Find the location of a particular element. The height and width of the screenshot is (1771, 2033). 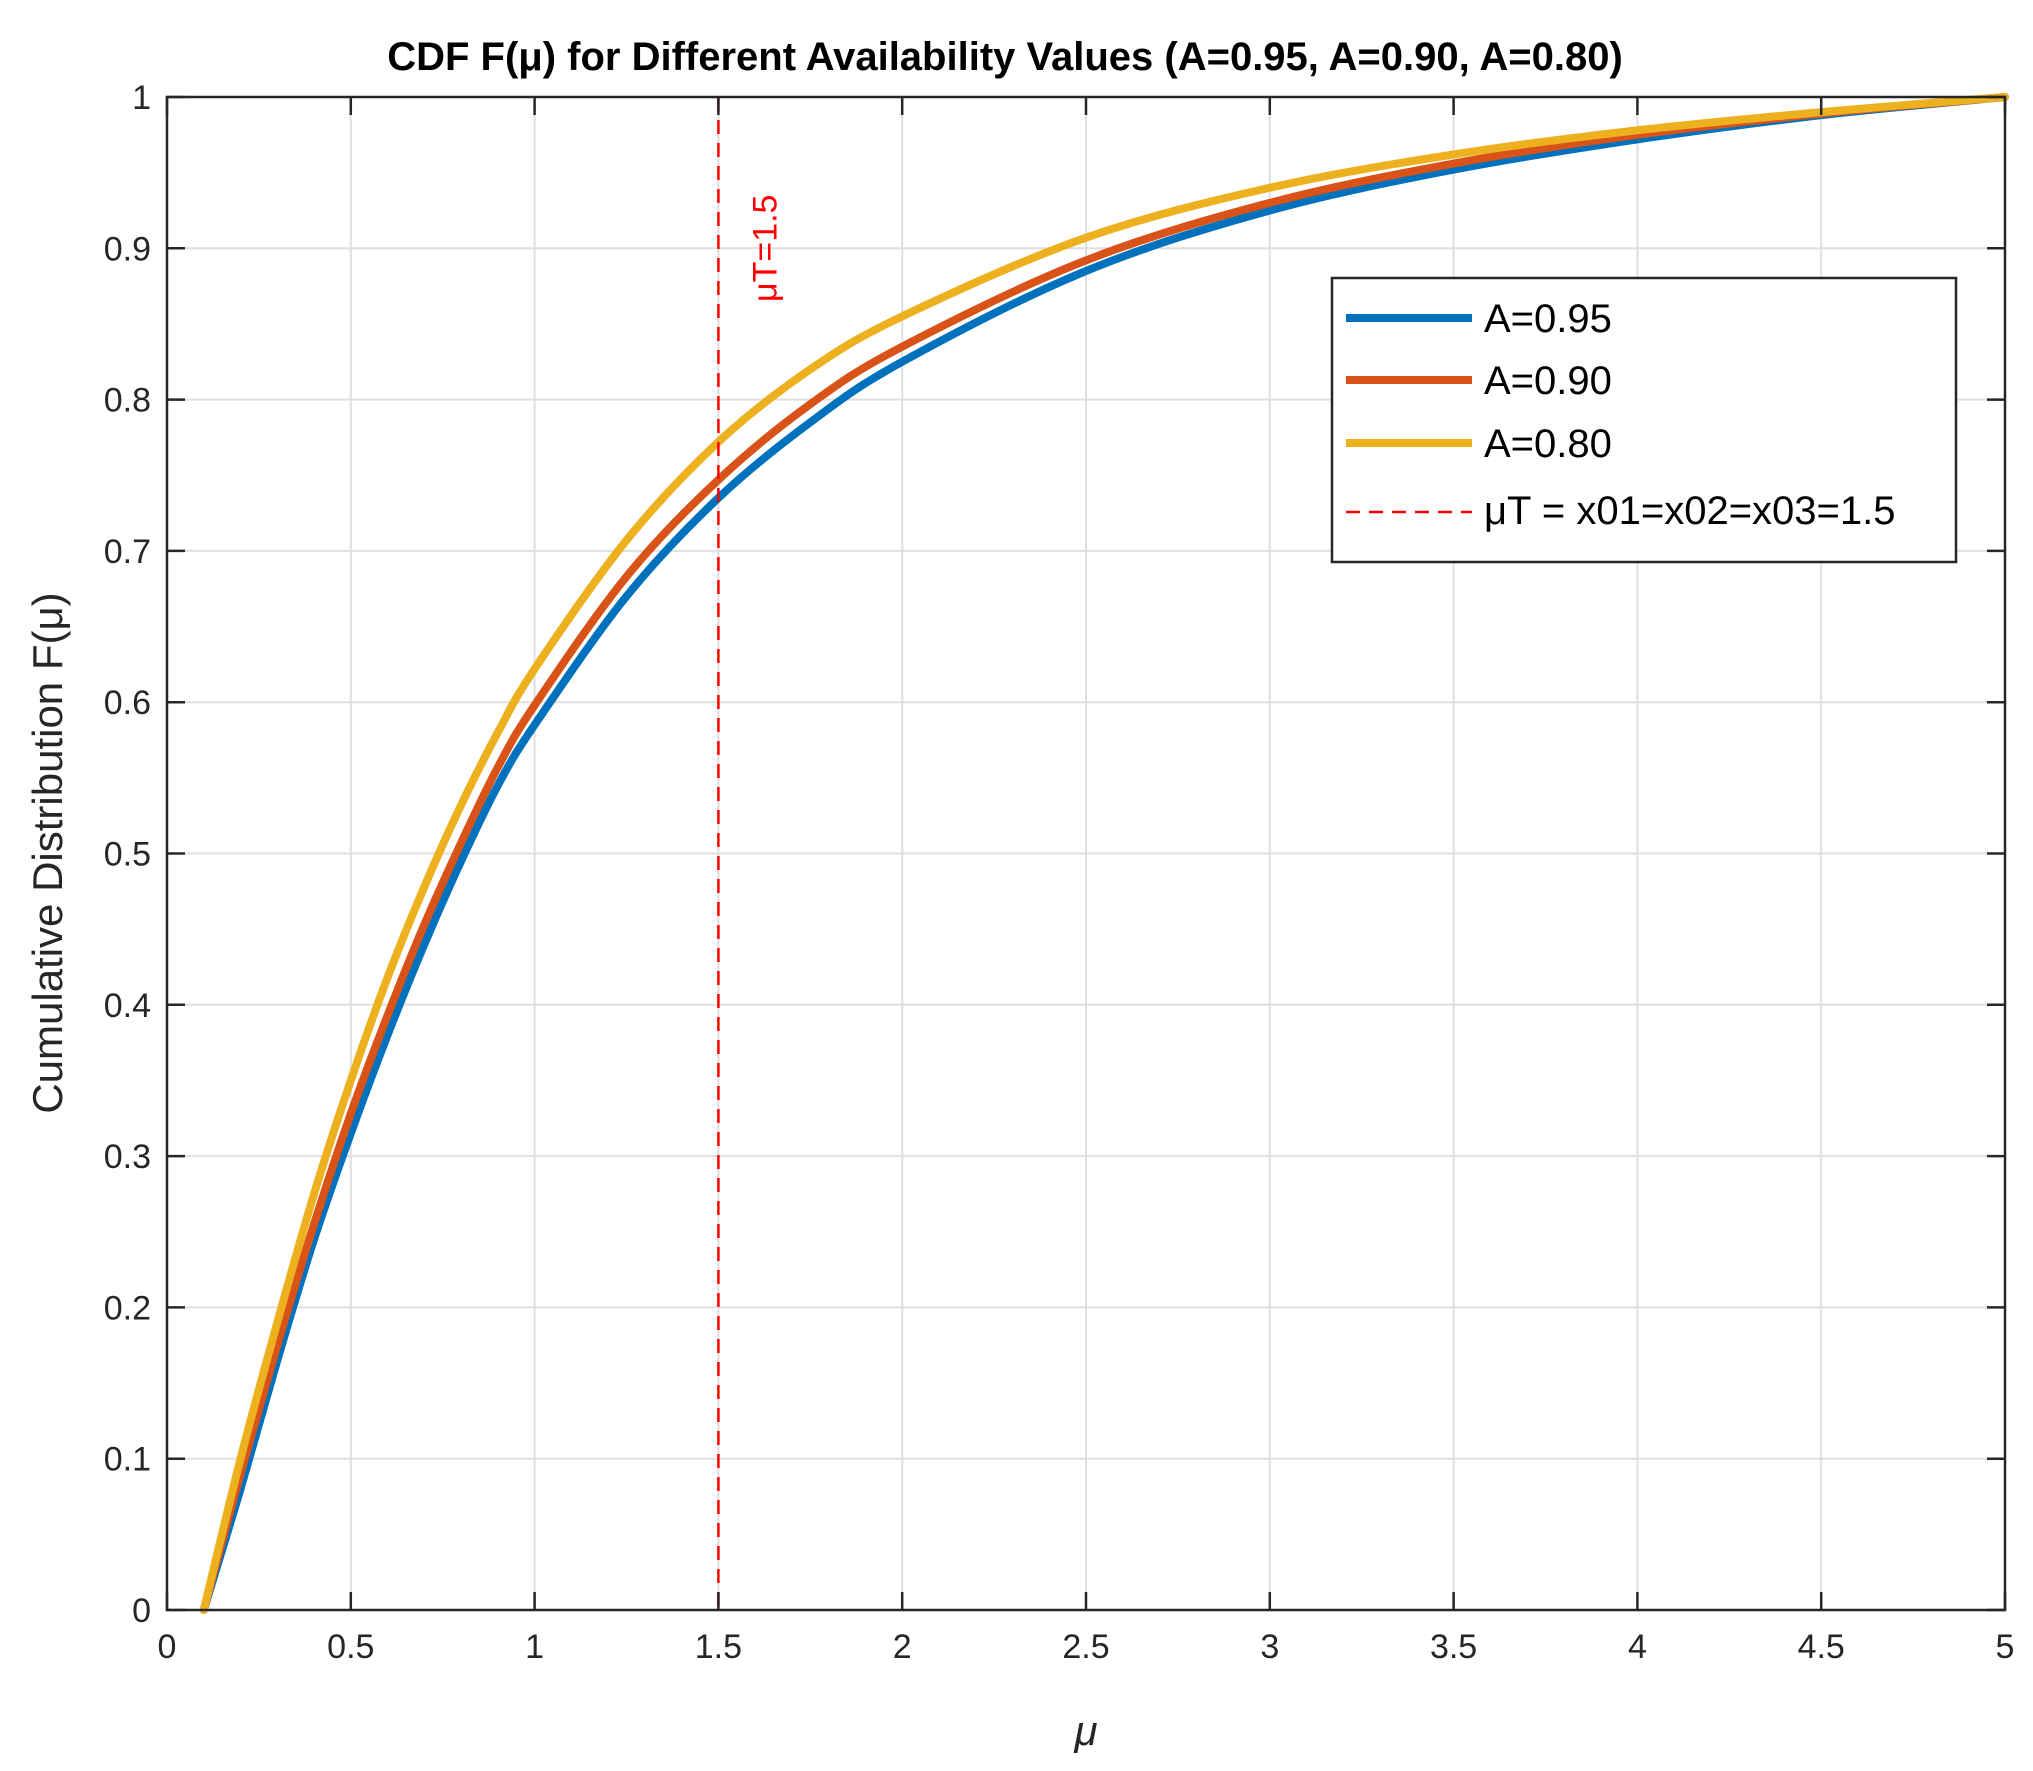

y-axis-label: Cumulative Distribution F(μ) is located at coordinates (47, 852).